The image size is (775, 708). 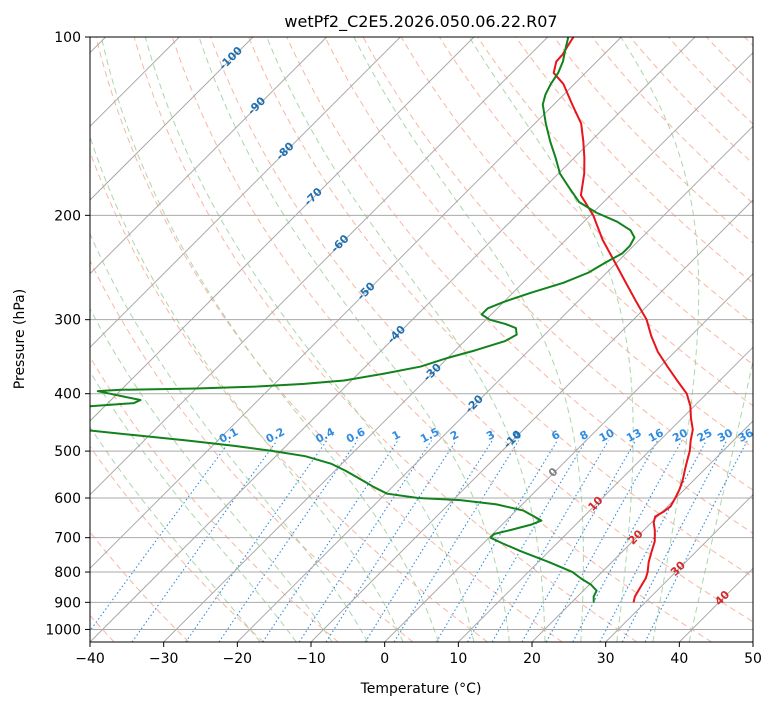 What do you see at coordinates (67, 38) in the screenshot?
I see `y-tick-label: 100` at bounding box center [67, 38].